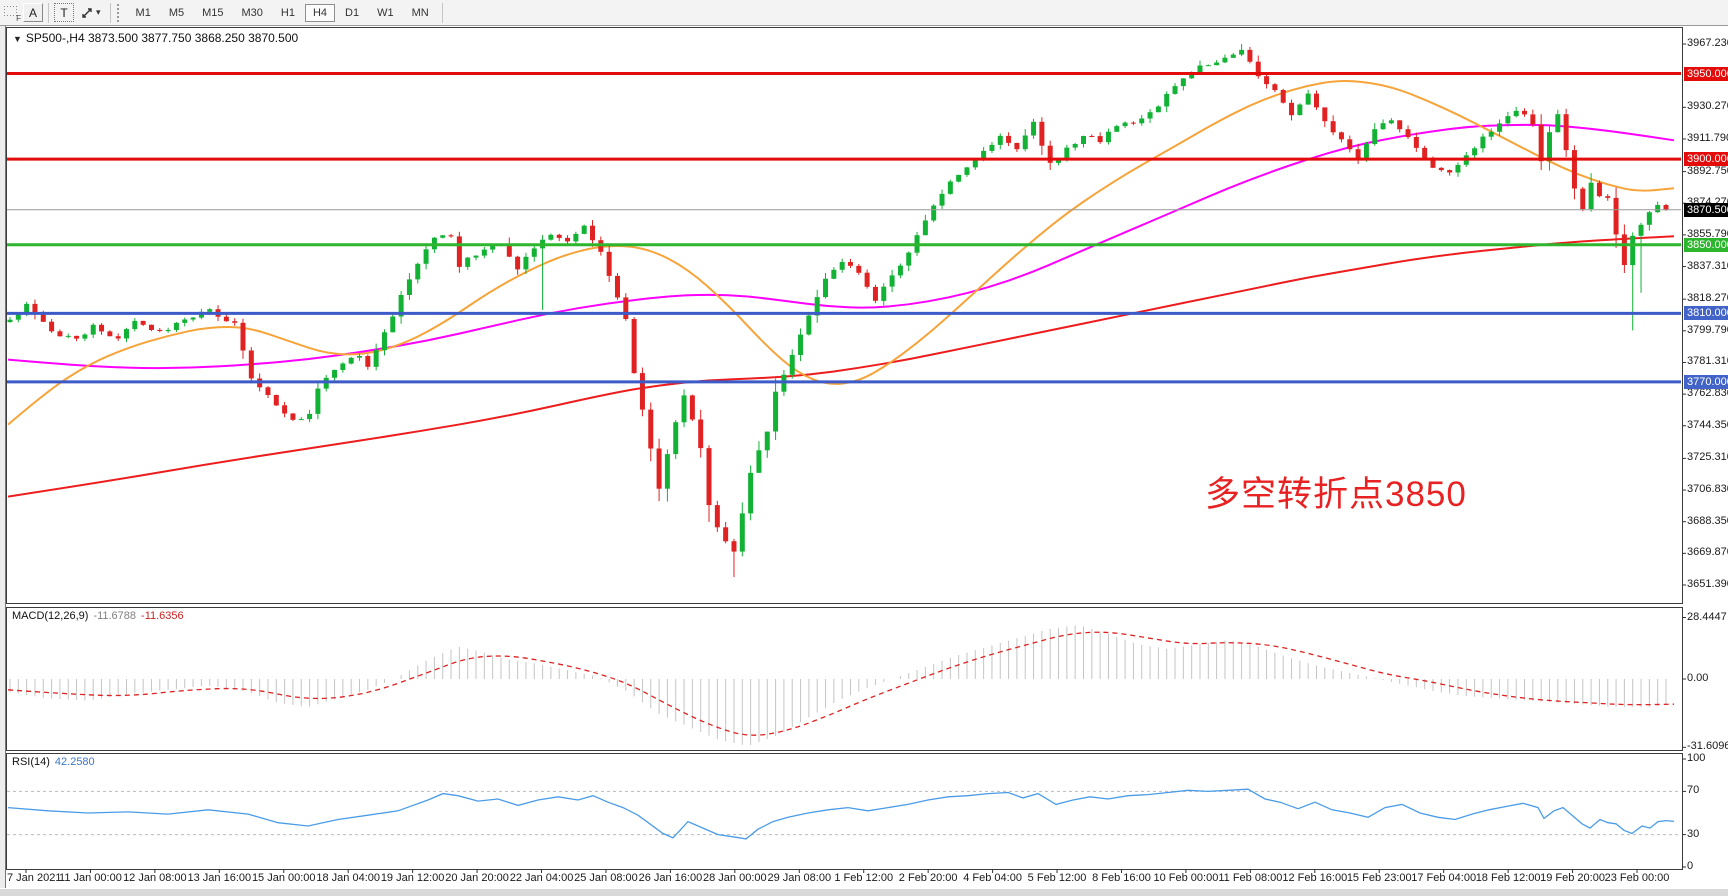 The height and width of the screenshot is (896, 1728). I want to click on text-tool-button: A, so click(33, 12).